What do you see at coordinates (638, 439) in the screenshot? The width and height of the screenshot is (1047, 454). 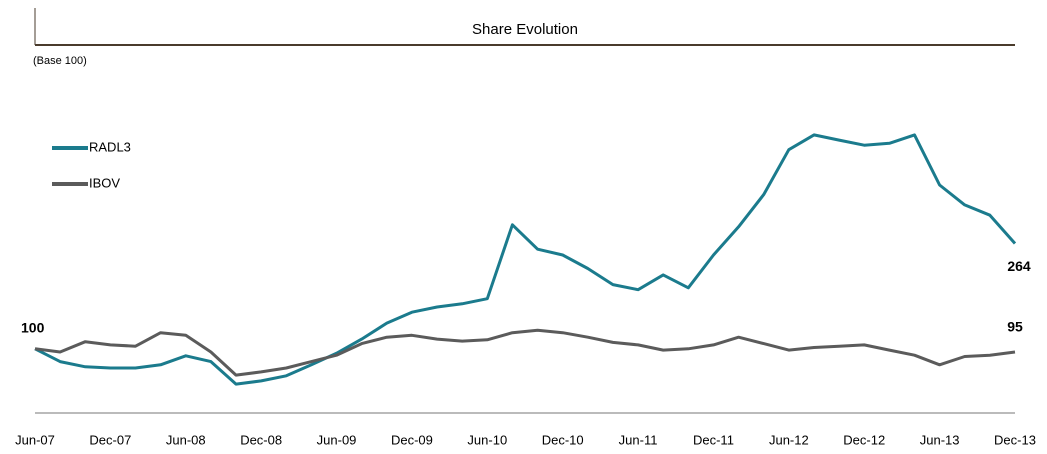 I see `x-tick-label: Jun-11` at bounding box center [638, 439].